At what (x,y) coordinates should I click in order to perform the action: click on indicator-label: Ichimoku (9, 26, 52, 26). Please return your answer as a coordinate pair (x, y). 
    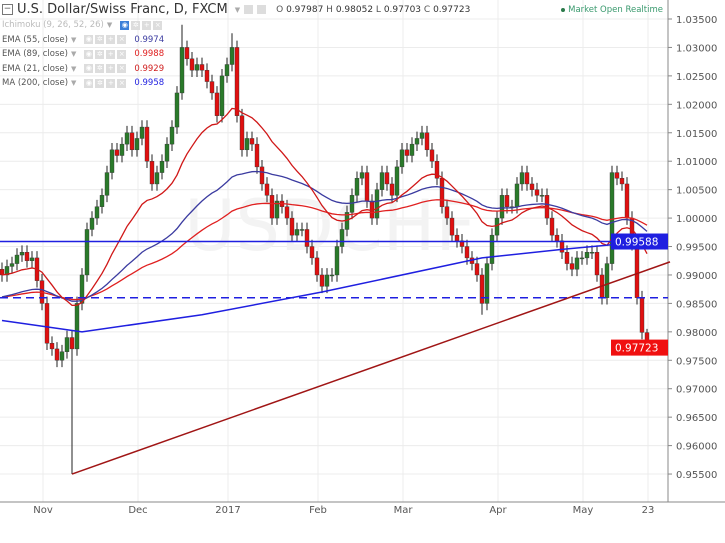
    Looking at the image, I should click on (53, 25).